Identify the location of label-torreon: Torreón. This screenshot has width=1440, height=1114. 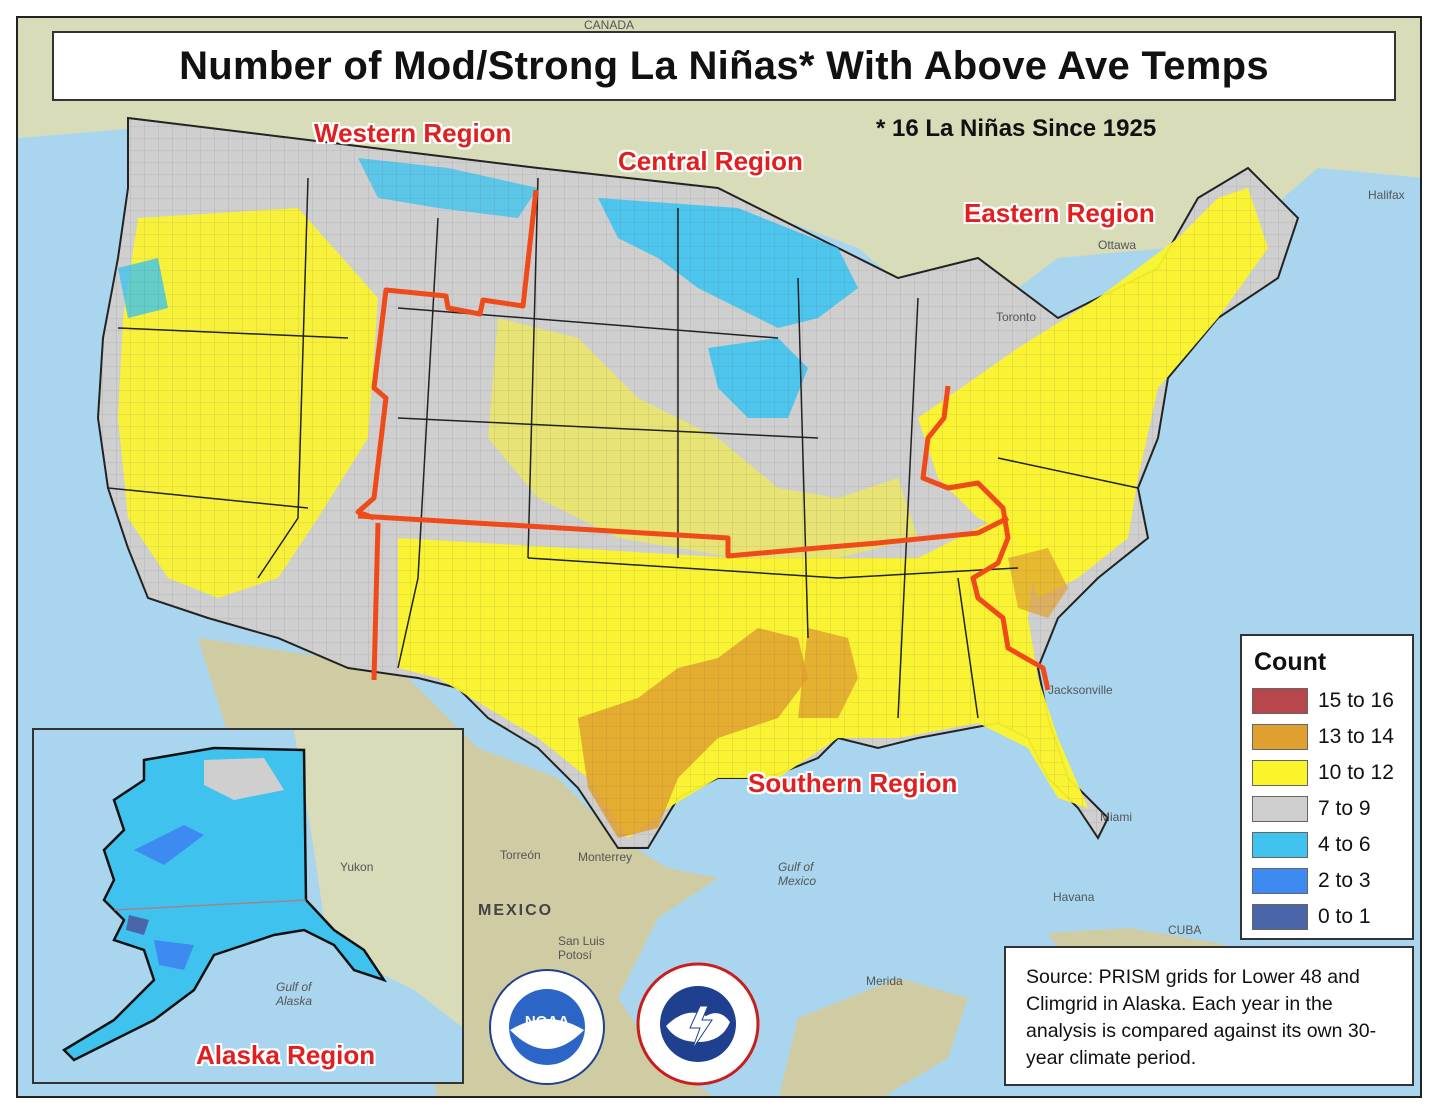
(520, 855).